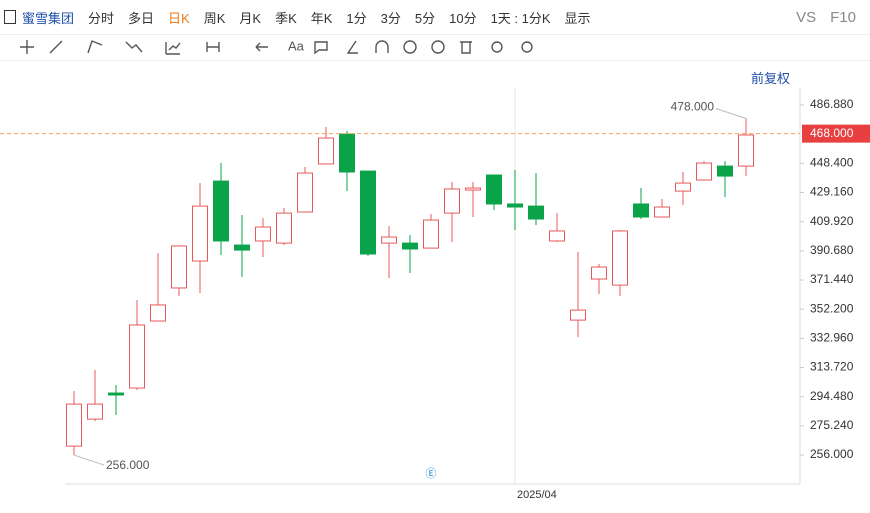 Image resolution: width=870 pixels, height=513 pixels. I want to click on period: 日K, so click(179, 18).